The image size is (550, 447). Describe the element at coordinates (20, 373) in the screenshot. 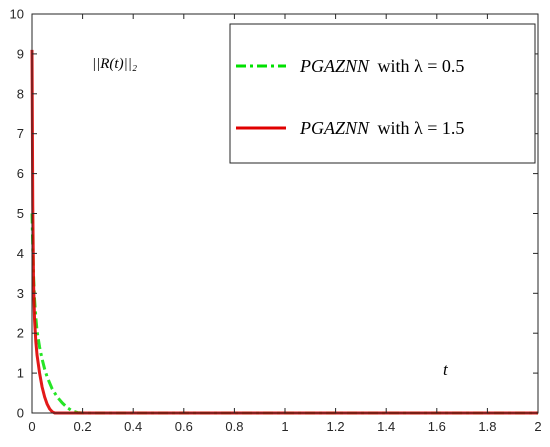

I see `y-tick-label: 1` at that location.